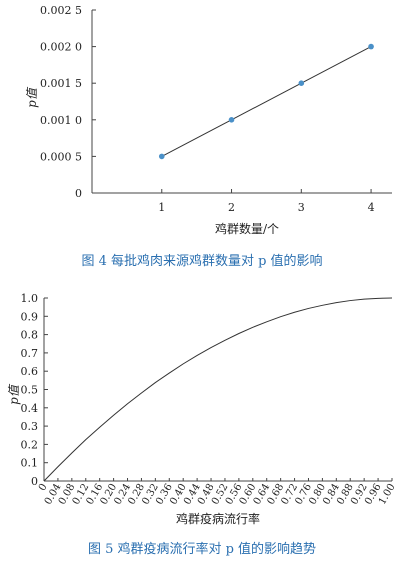 This screenshot has height=565, width=405. What do you see at coordinates (247, 228) in the screenshot?
I see `chart-1-x-axis-label: 鸡群数量/个` at bounding box center [247, 228].